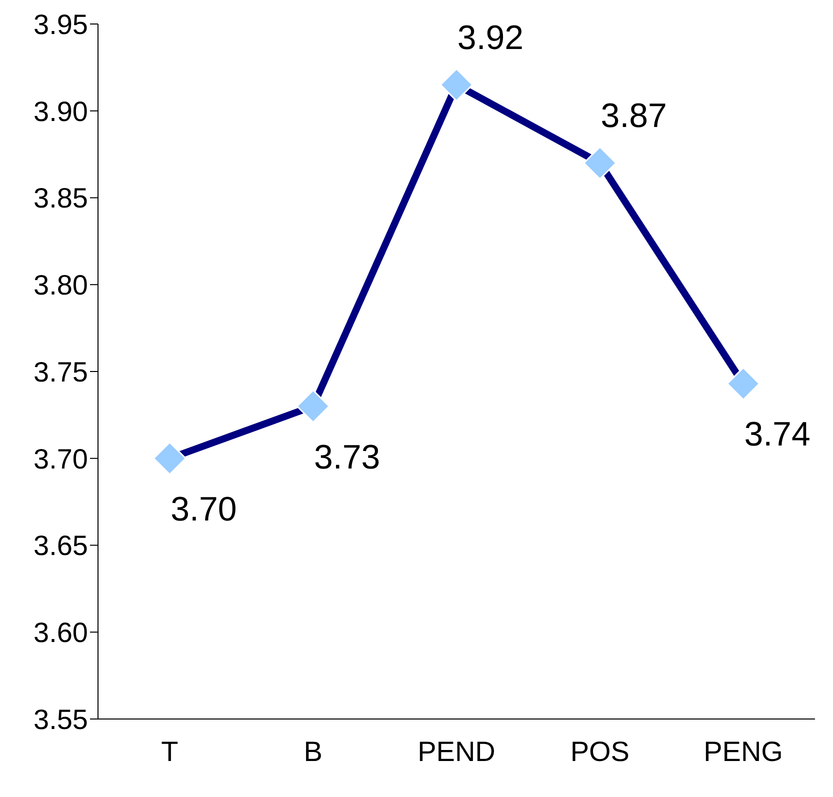 The width and height of the screenshot is (833, 797). I want to click on data-label: 3.74, so click(777, 435).